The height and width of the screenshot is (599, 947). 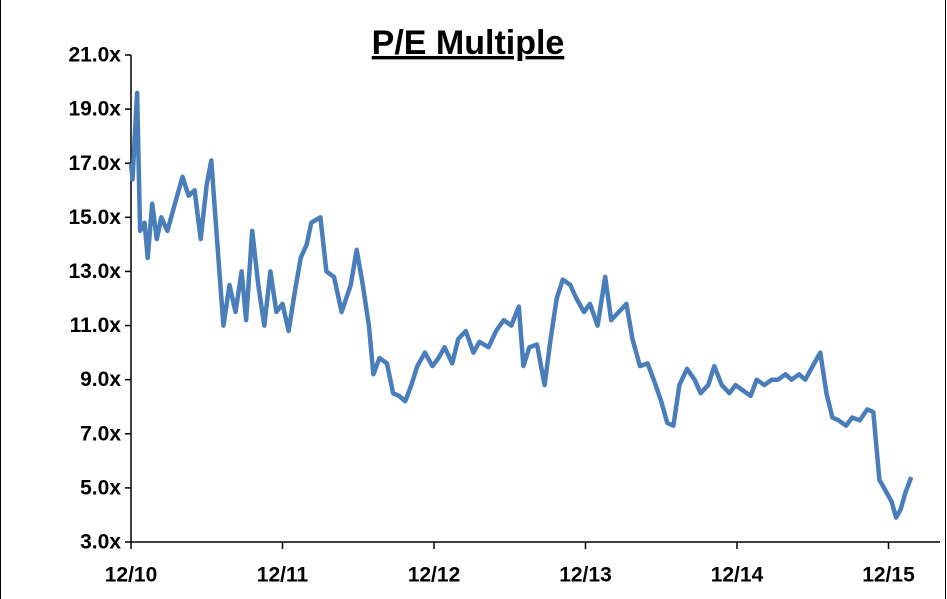 I want to click on x-tick-label: 12/13, so click(x=585, y=575).